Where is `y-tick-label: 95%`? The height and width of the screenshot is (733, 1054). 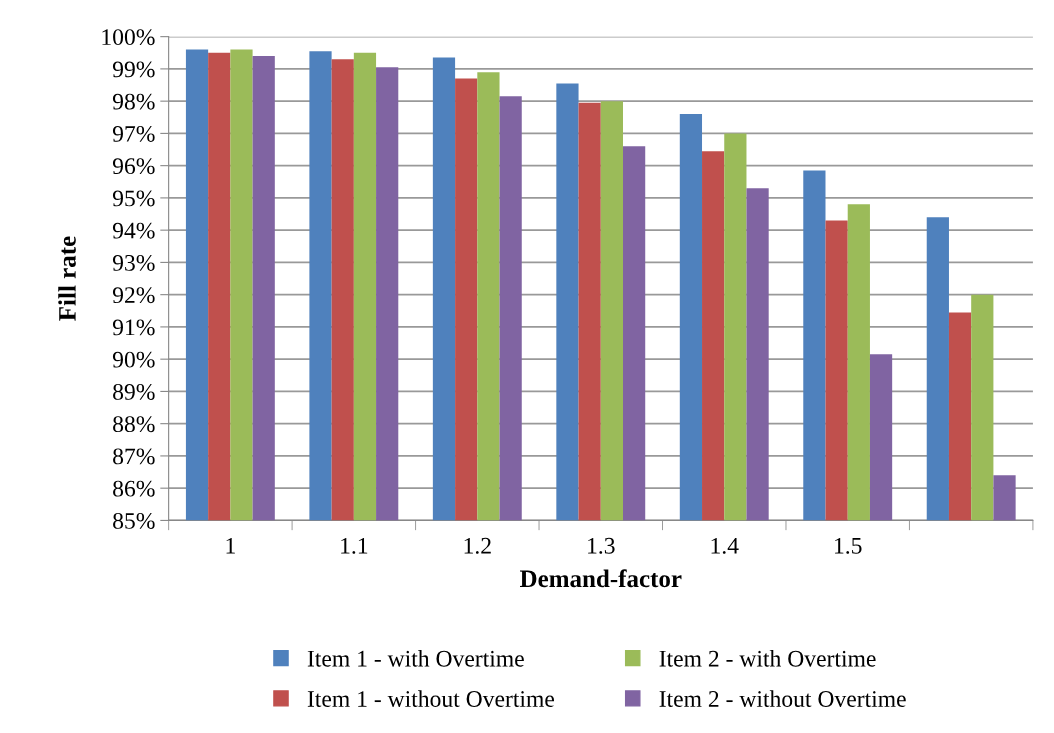
y-tick-label: 95% is located at coordinates (133, 198).